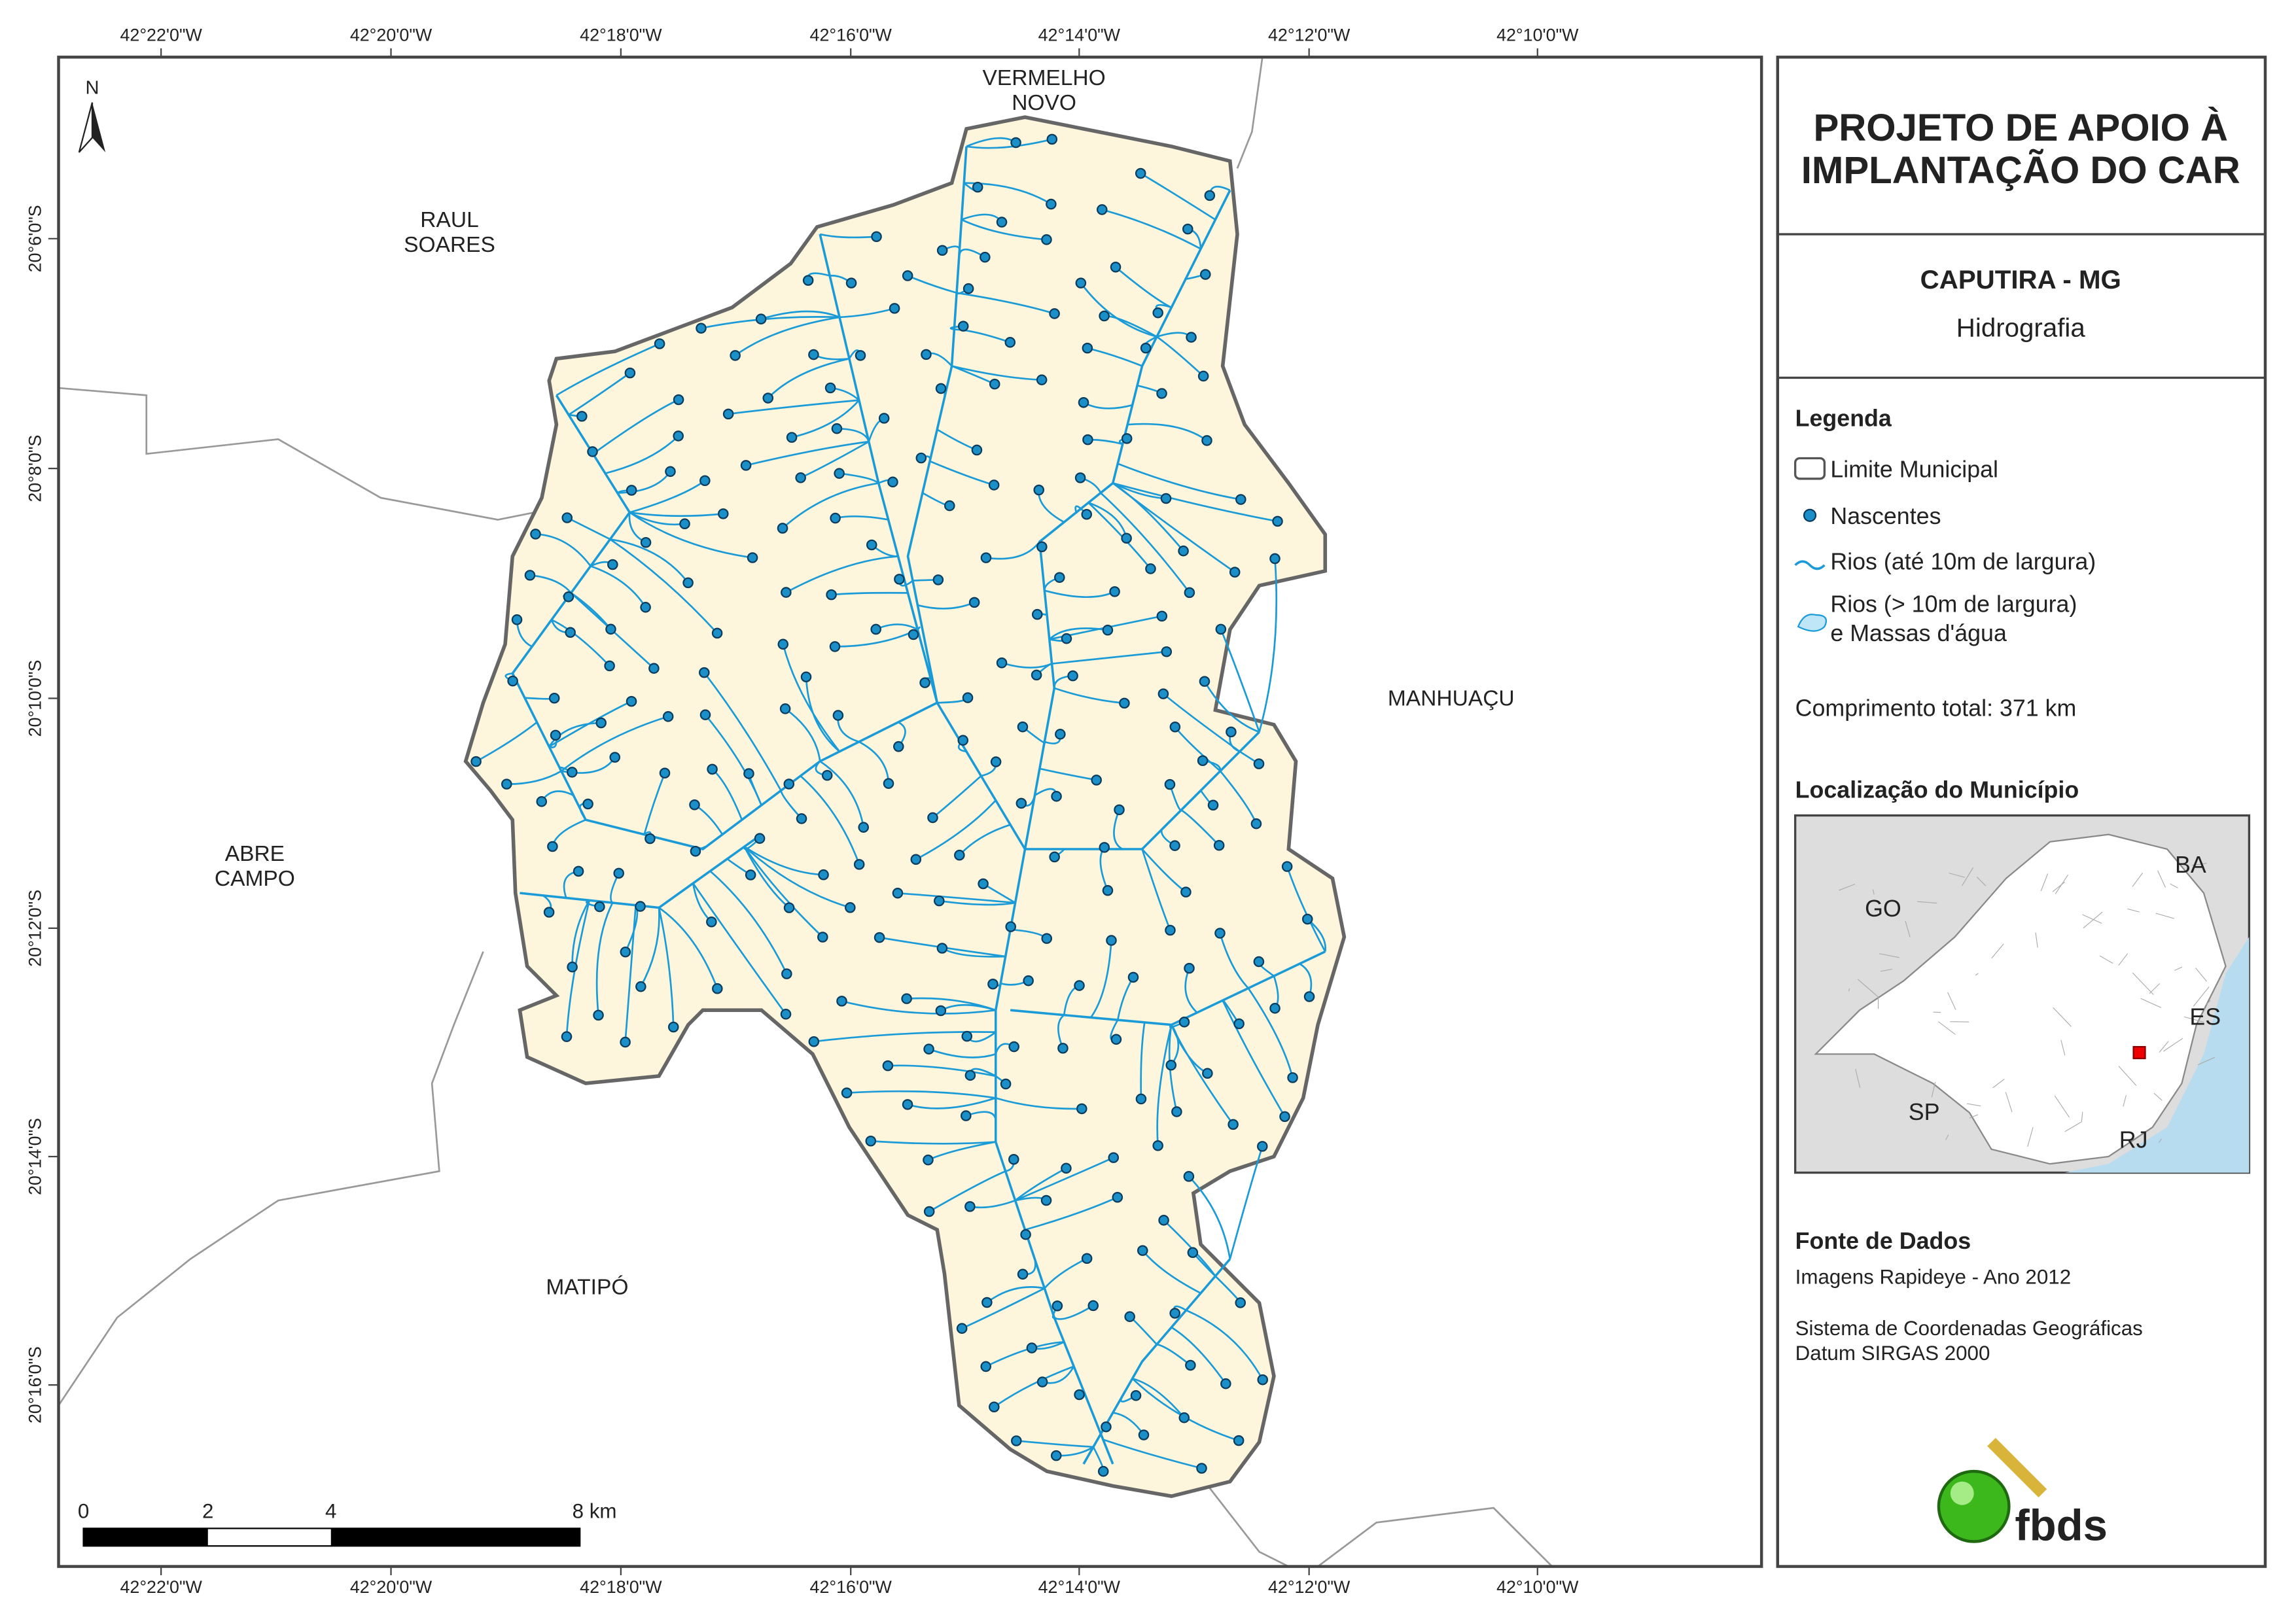 The width and height of the screenshot is (2296, 1623). What do you see at coordinates (1537, 1587) in the screenshot?
I see `longitude-label: 42°10'0"W` at bounding box center [1537, 1587].